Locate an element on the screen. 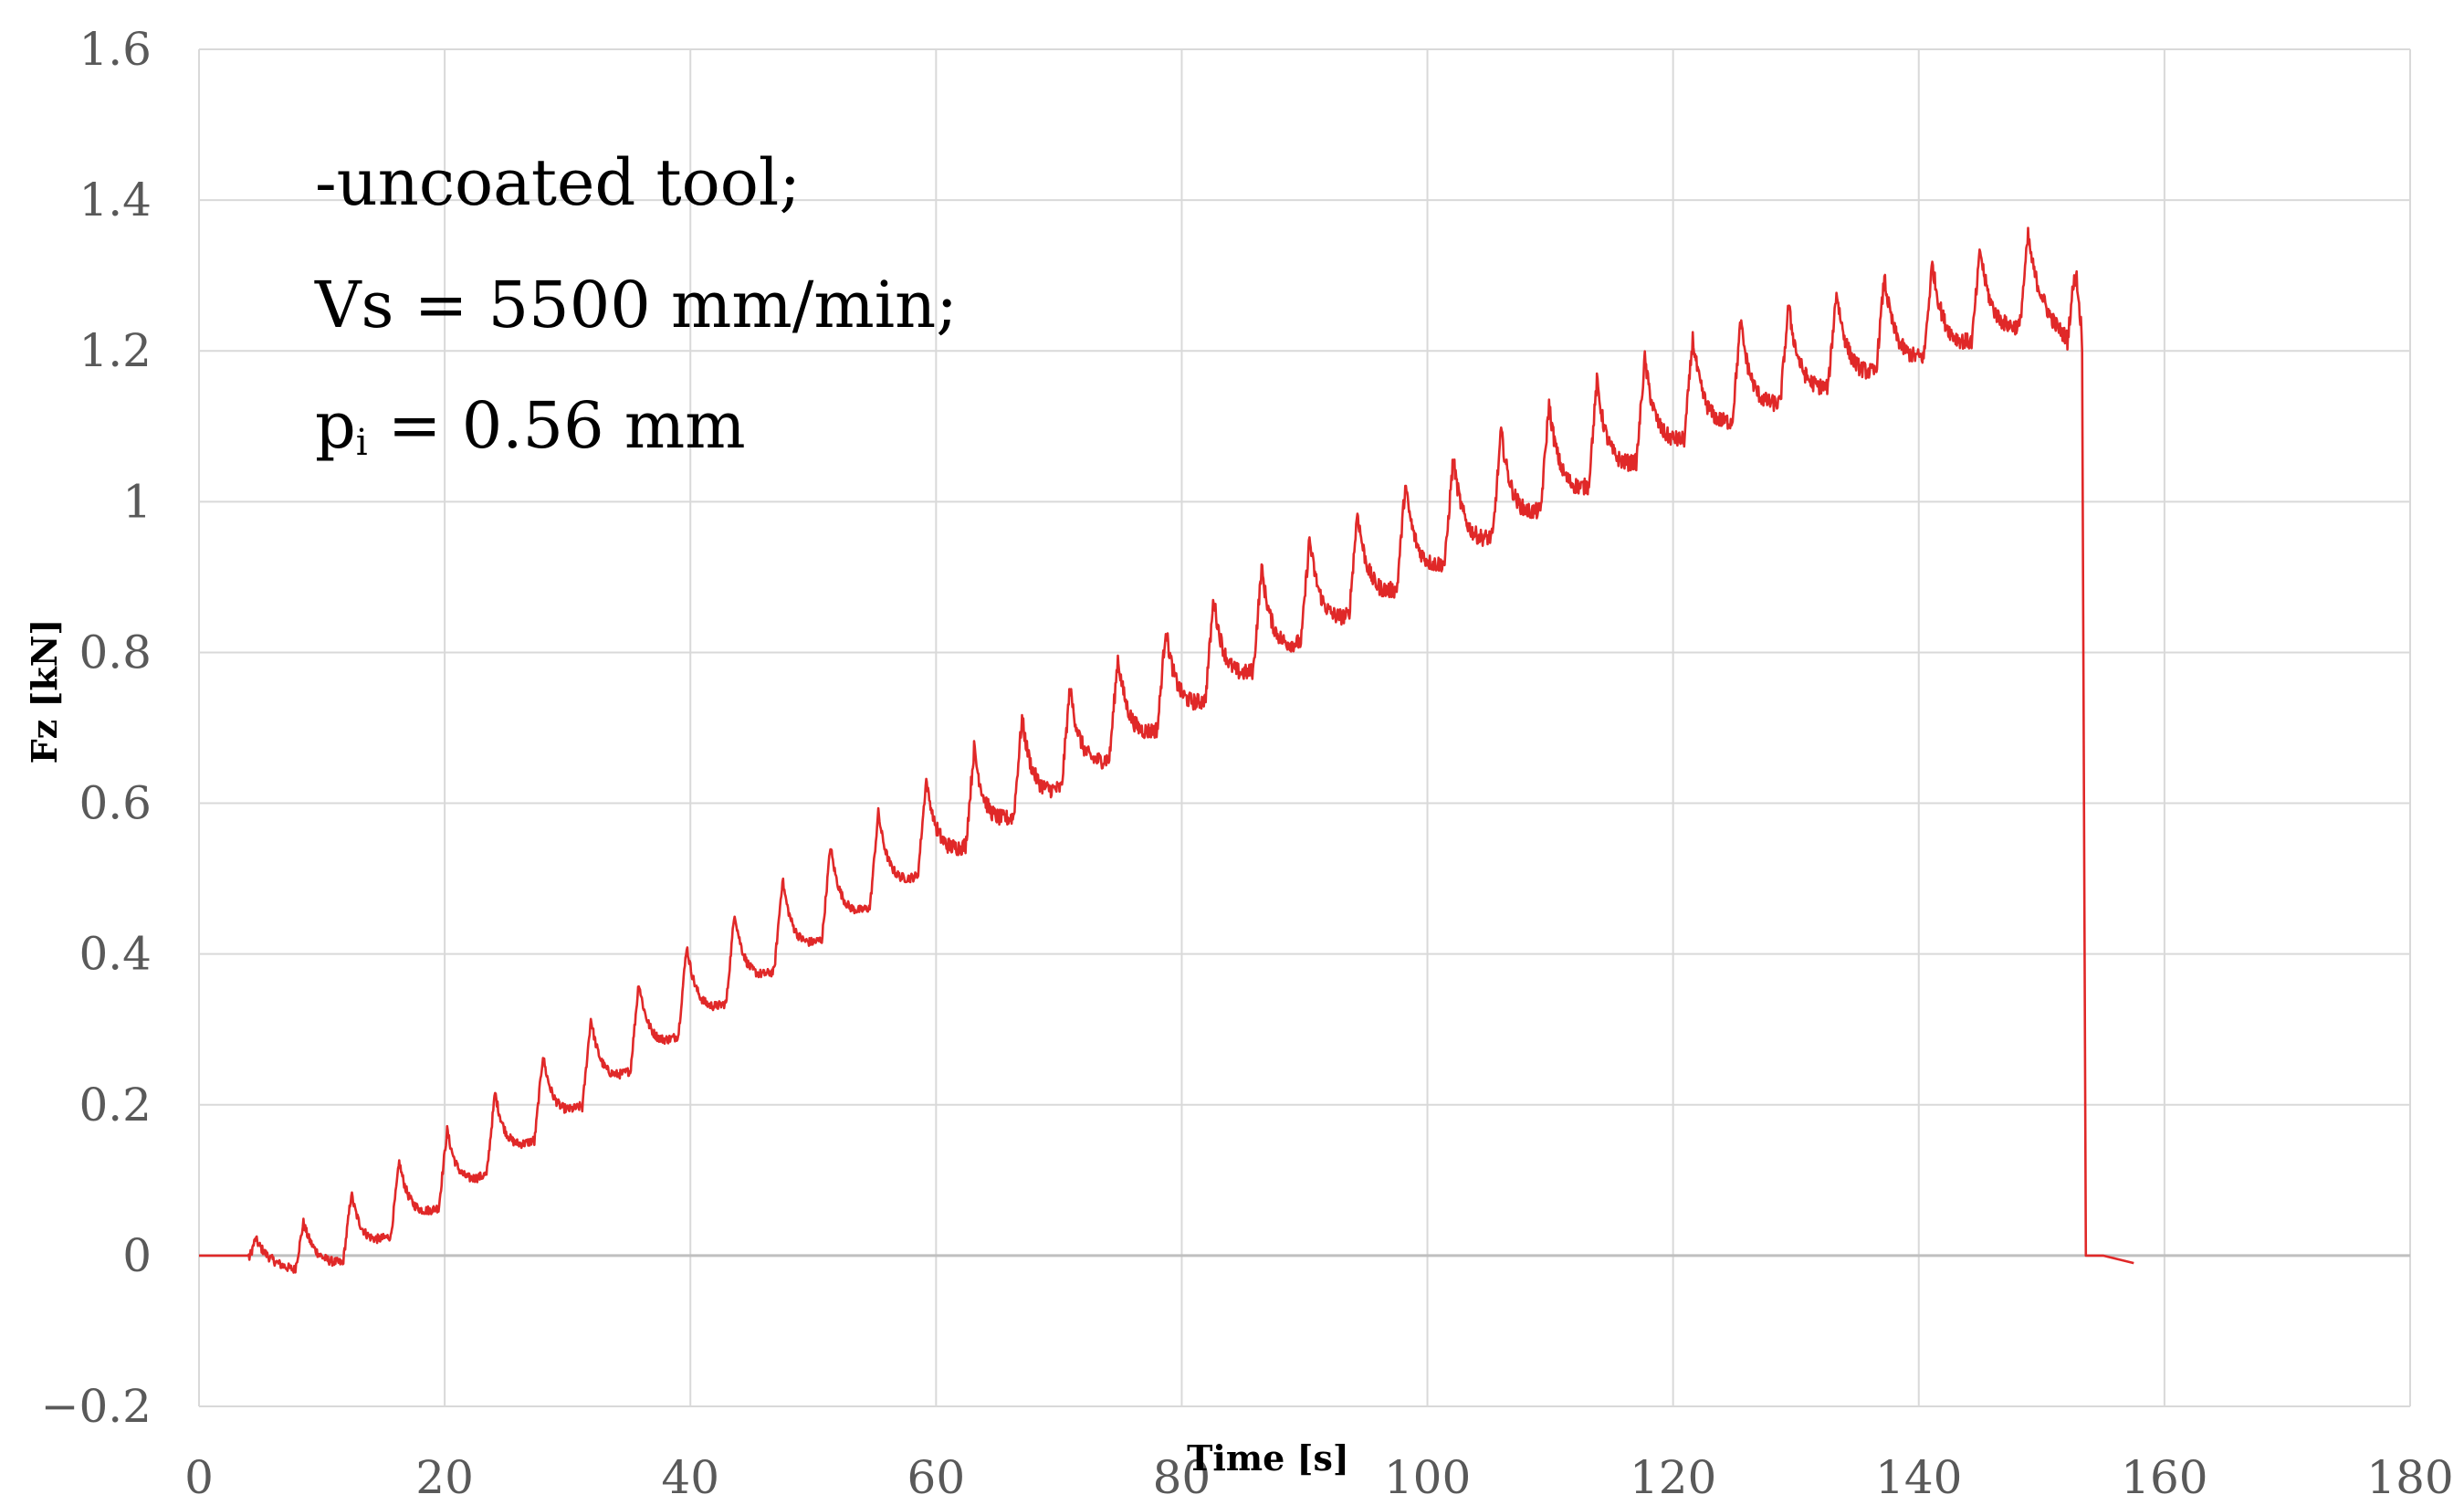  x-tick-label: 160 is located at coordinates (2164, 1477).